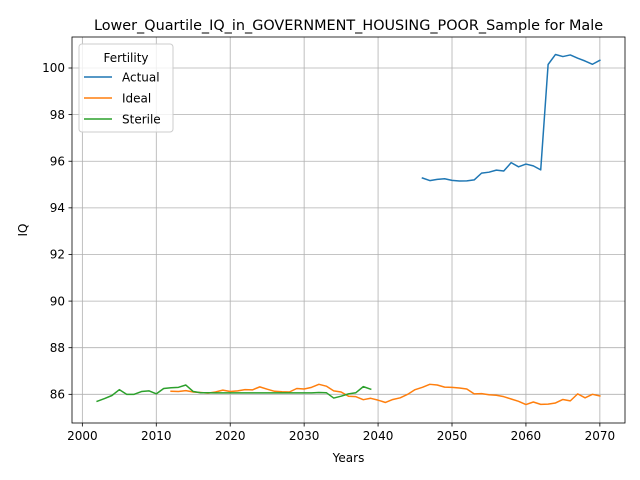 The height and width of the screenshot is (480, 640). Describe the element at coordinates (511, 117) in the screenshot. I see `series-line-actual` at that location.